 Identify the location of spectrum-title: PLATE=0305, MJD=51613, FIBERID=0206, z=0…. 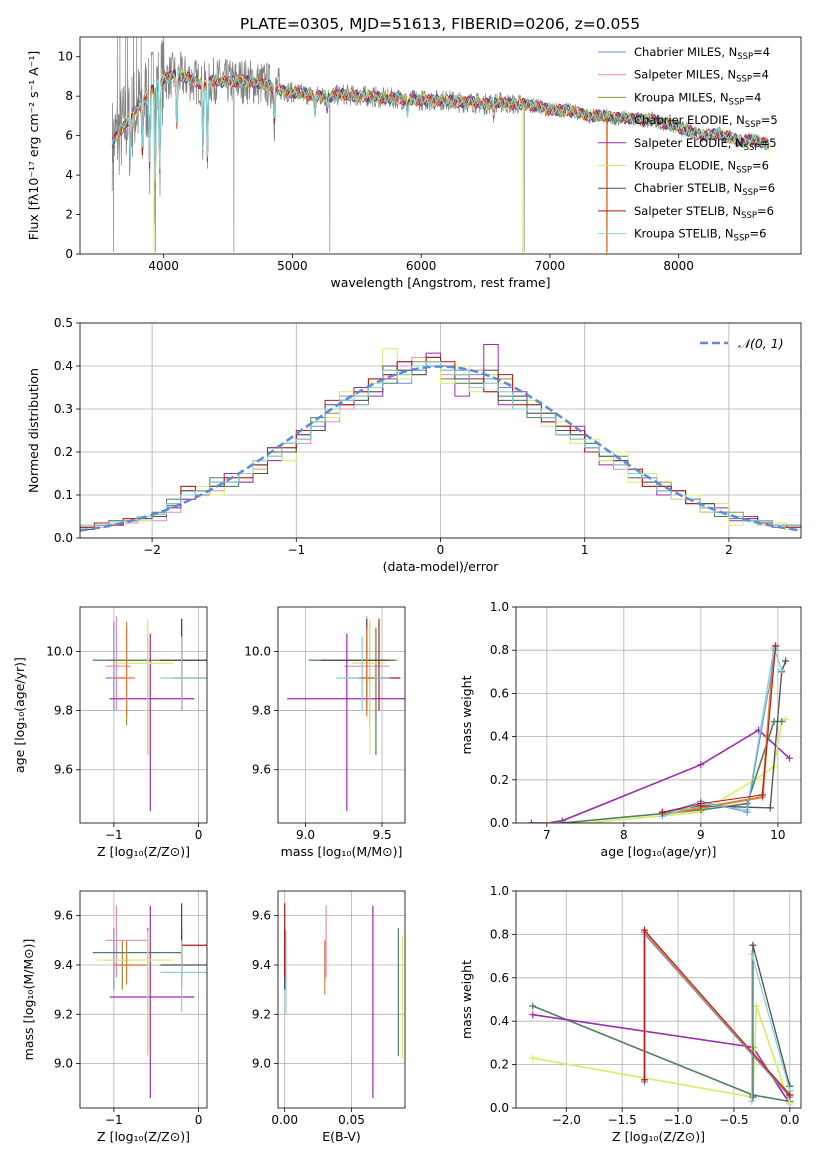
(440, 24).